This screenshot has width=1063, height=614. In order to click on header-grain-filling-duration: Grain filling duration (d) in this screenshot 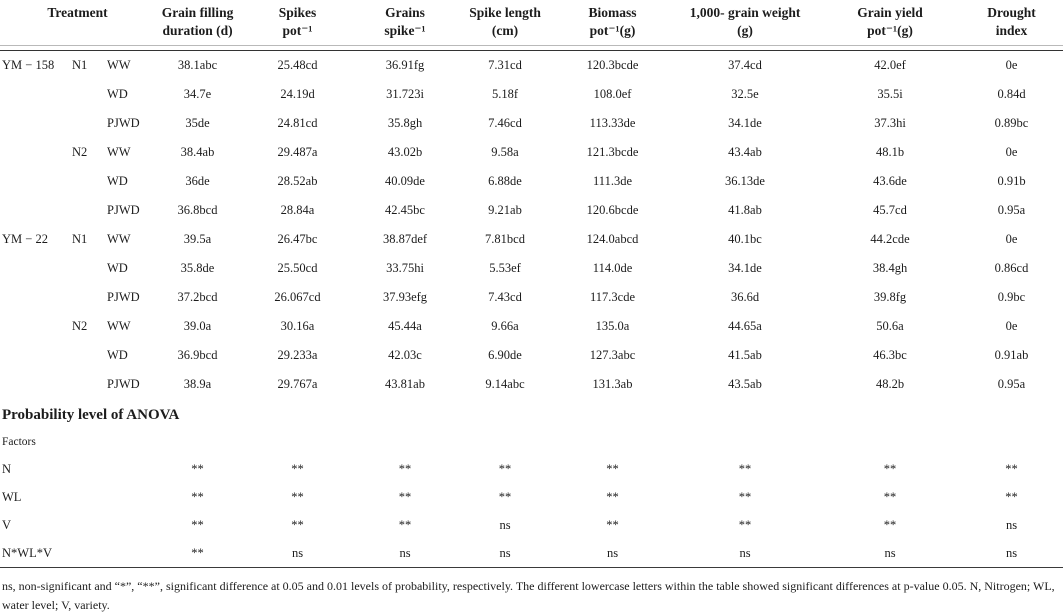, I will do `click(198, 24)`.